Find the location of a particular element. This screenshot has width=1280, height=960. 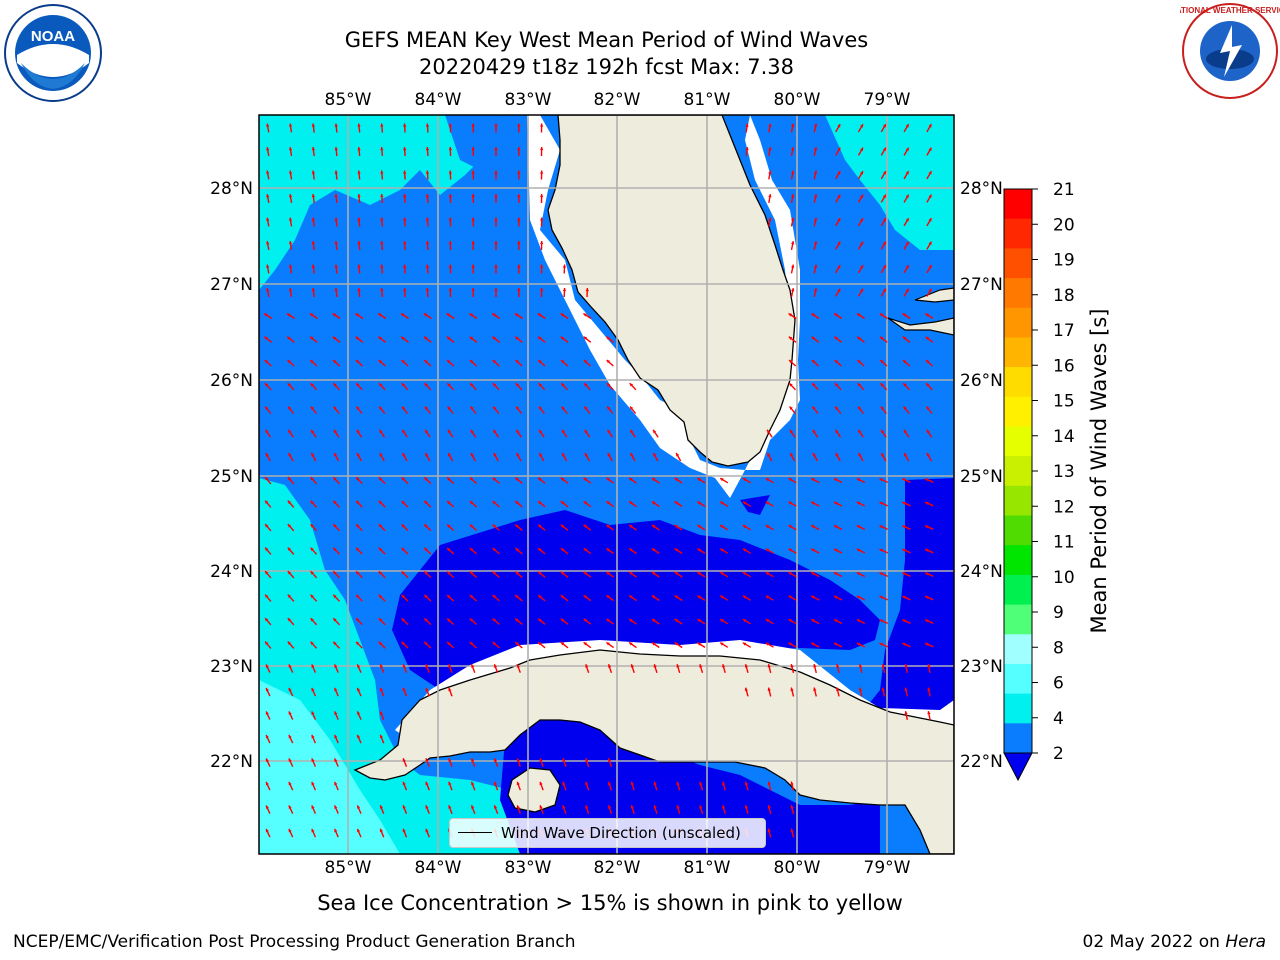

lat-tick-left: 25°N is located at coordinates (231, 477).